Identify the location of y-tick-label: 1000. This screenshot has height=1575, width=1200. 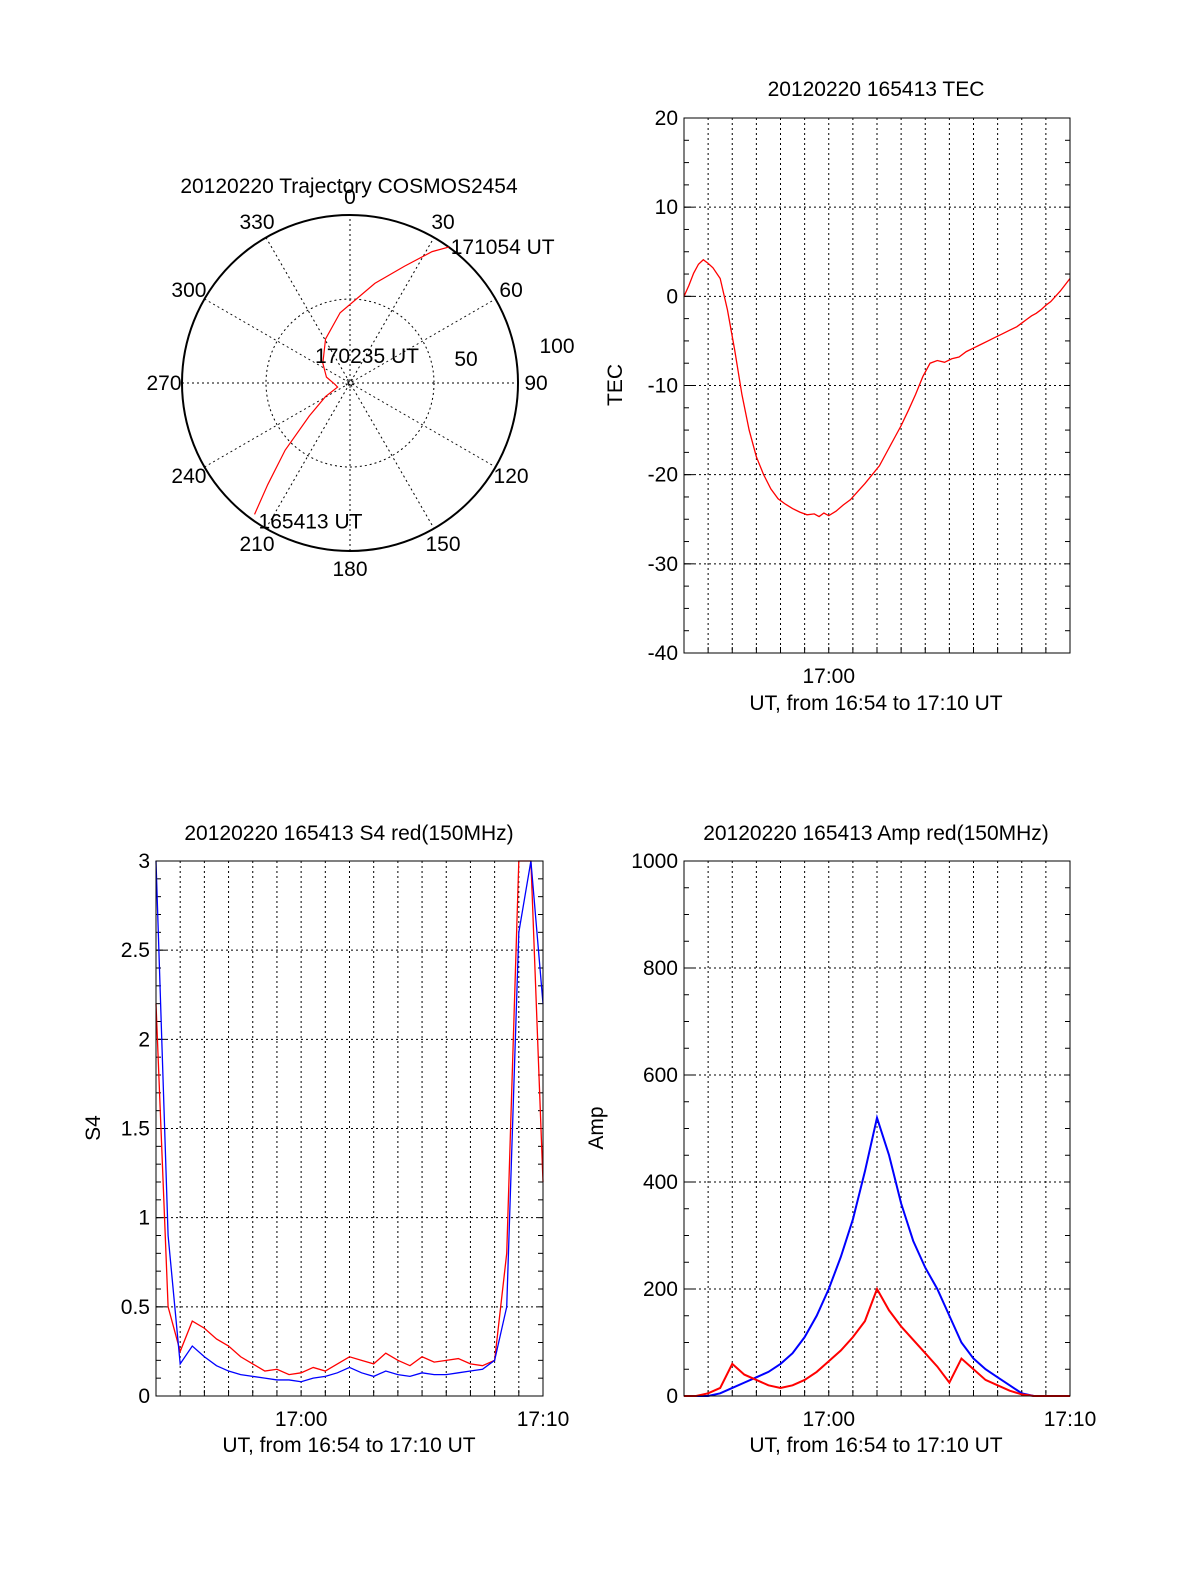
(654, 861).